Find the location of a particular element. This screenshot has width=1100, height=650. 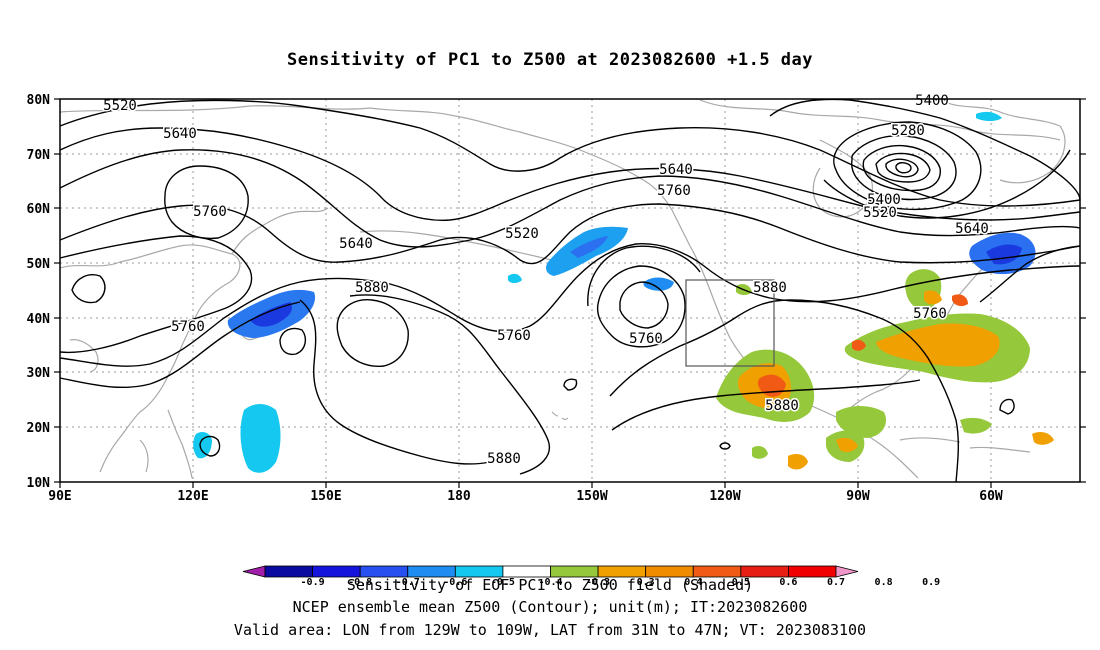

colorbar-tick-label: -0.7 is located at coordinates (408, 582).